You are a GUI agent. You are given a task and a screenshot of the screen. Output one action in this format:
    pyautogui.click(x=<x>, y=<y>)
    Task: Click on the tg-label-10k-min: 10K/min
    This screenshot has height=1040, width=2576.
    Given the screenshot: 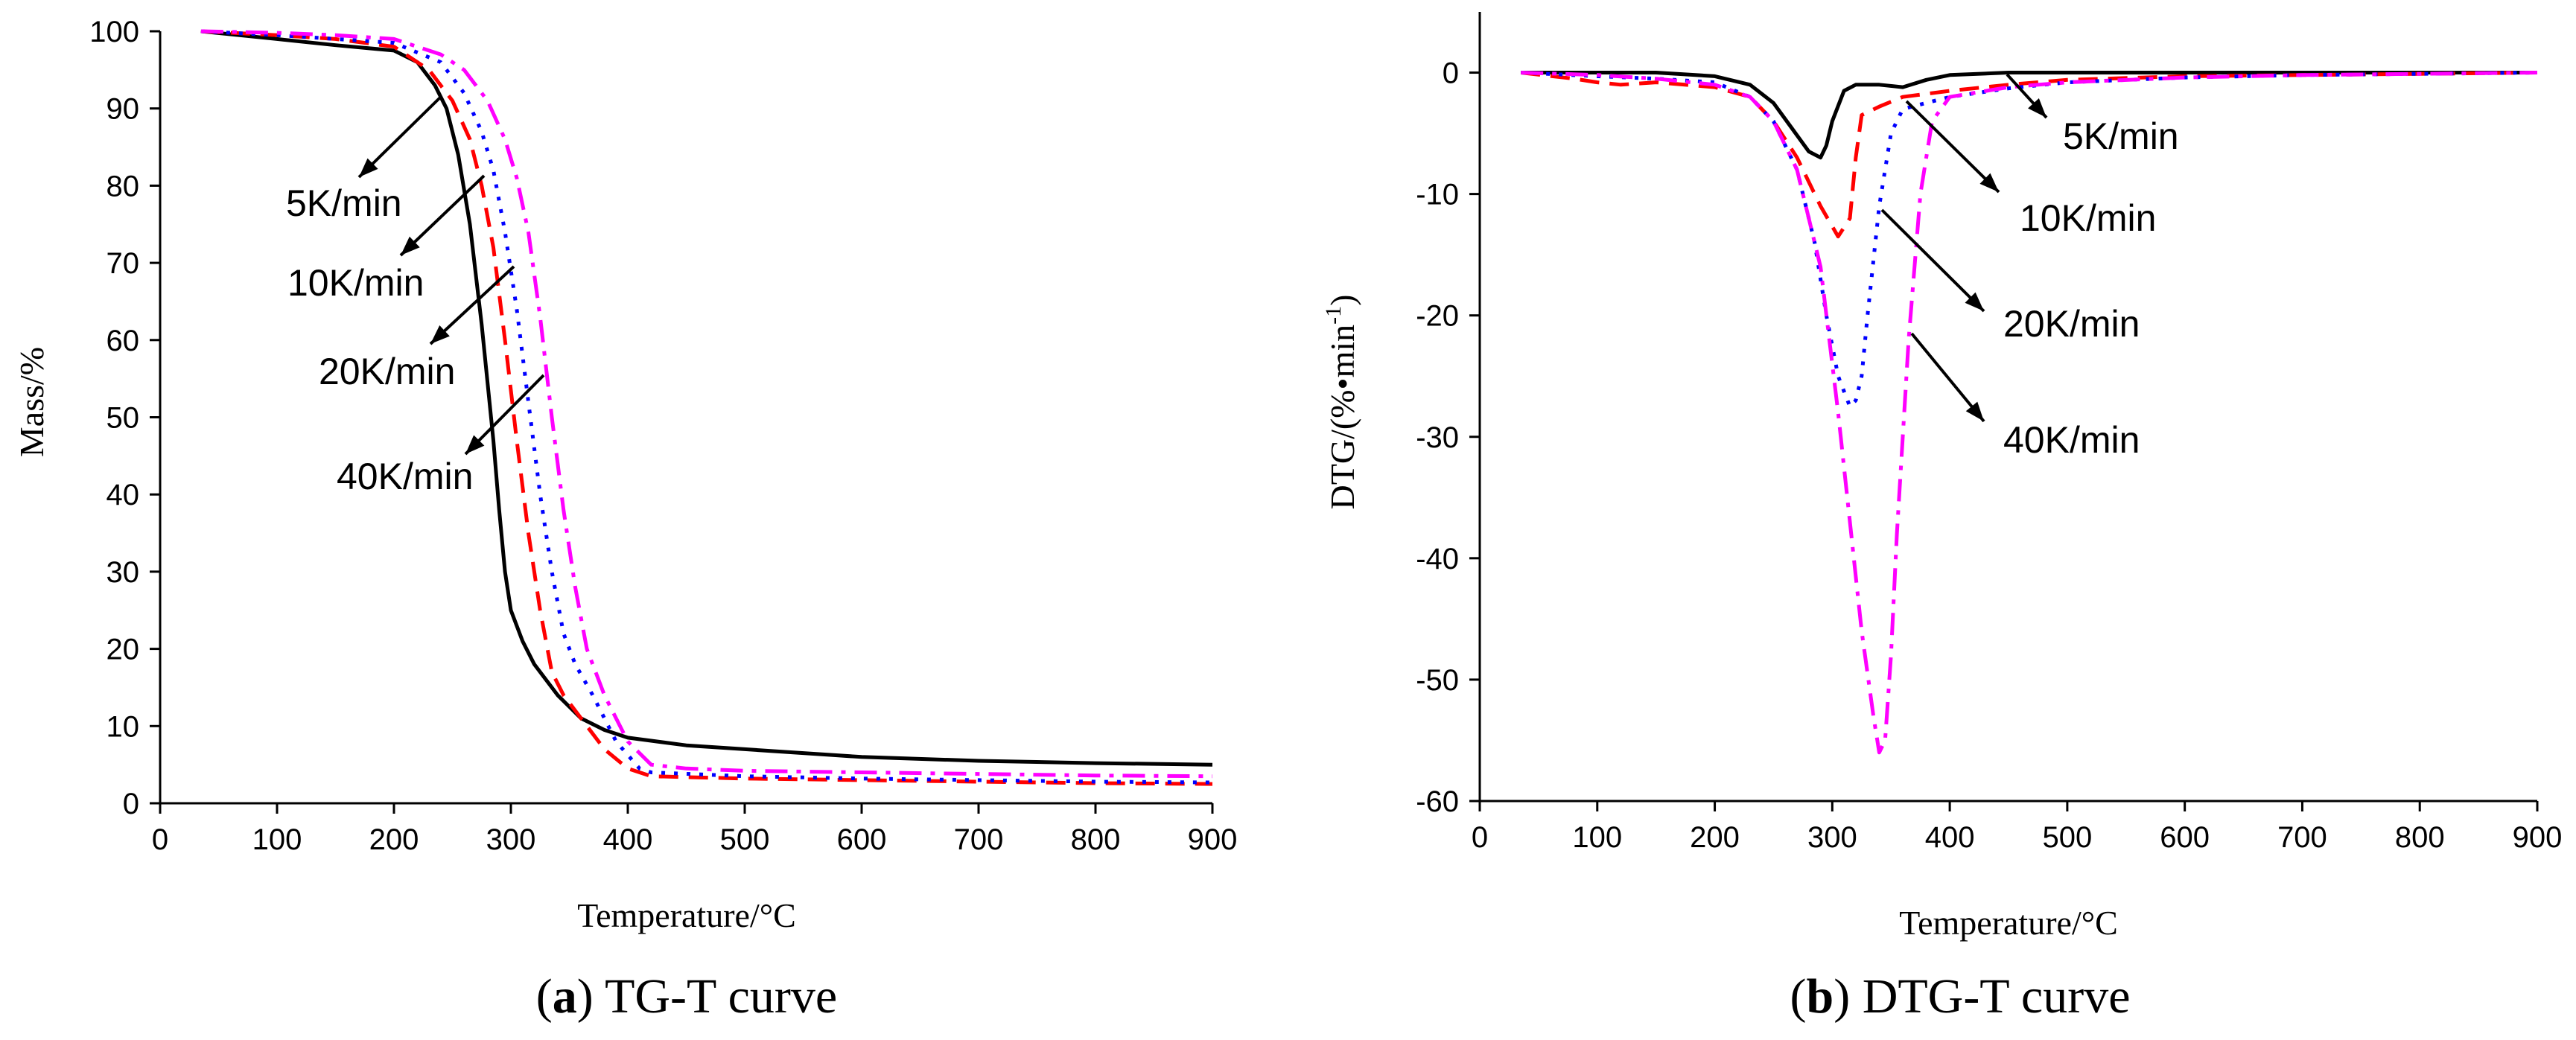 What is the action you would take?
    pyautogui.click(x=355, y=283)
    